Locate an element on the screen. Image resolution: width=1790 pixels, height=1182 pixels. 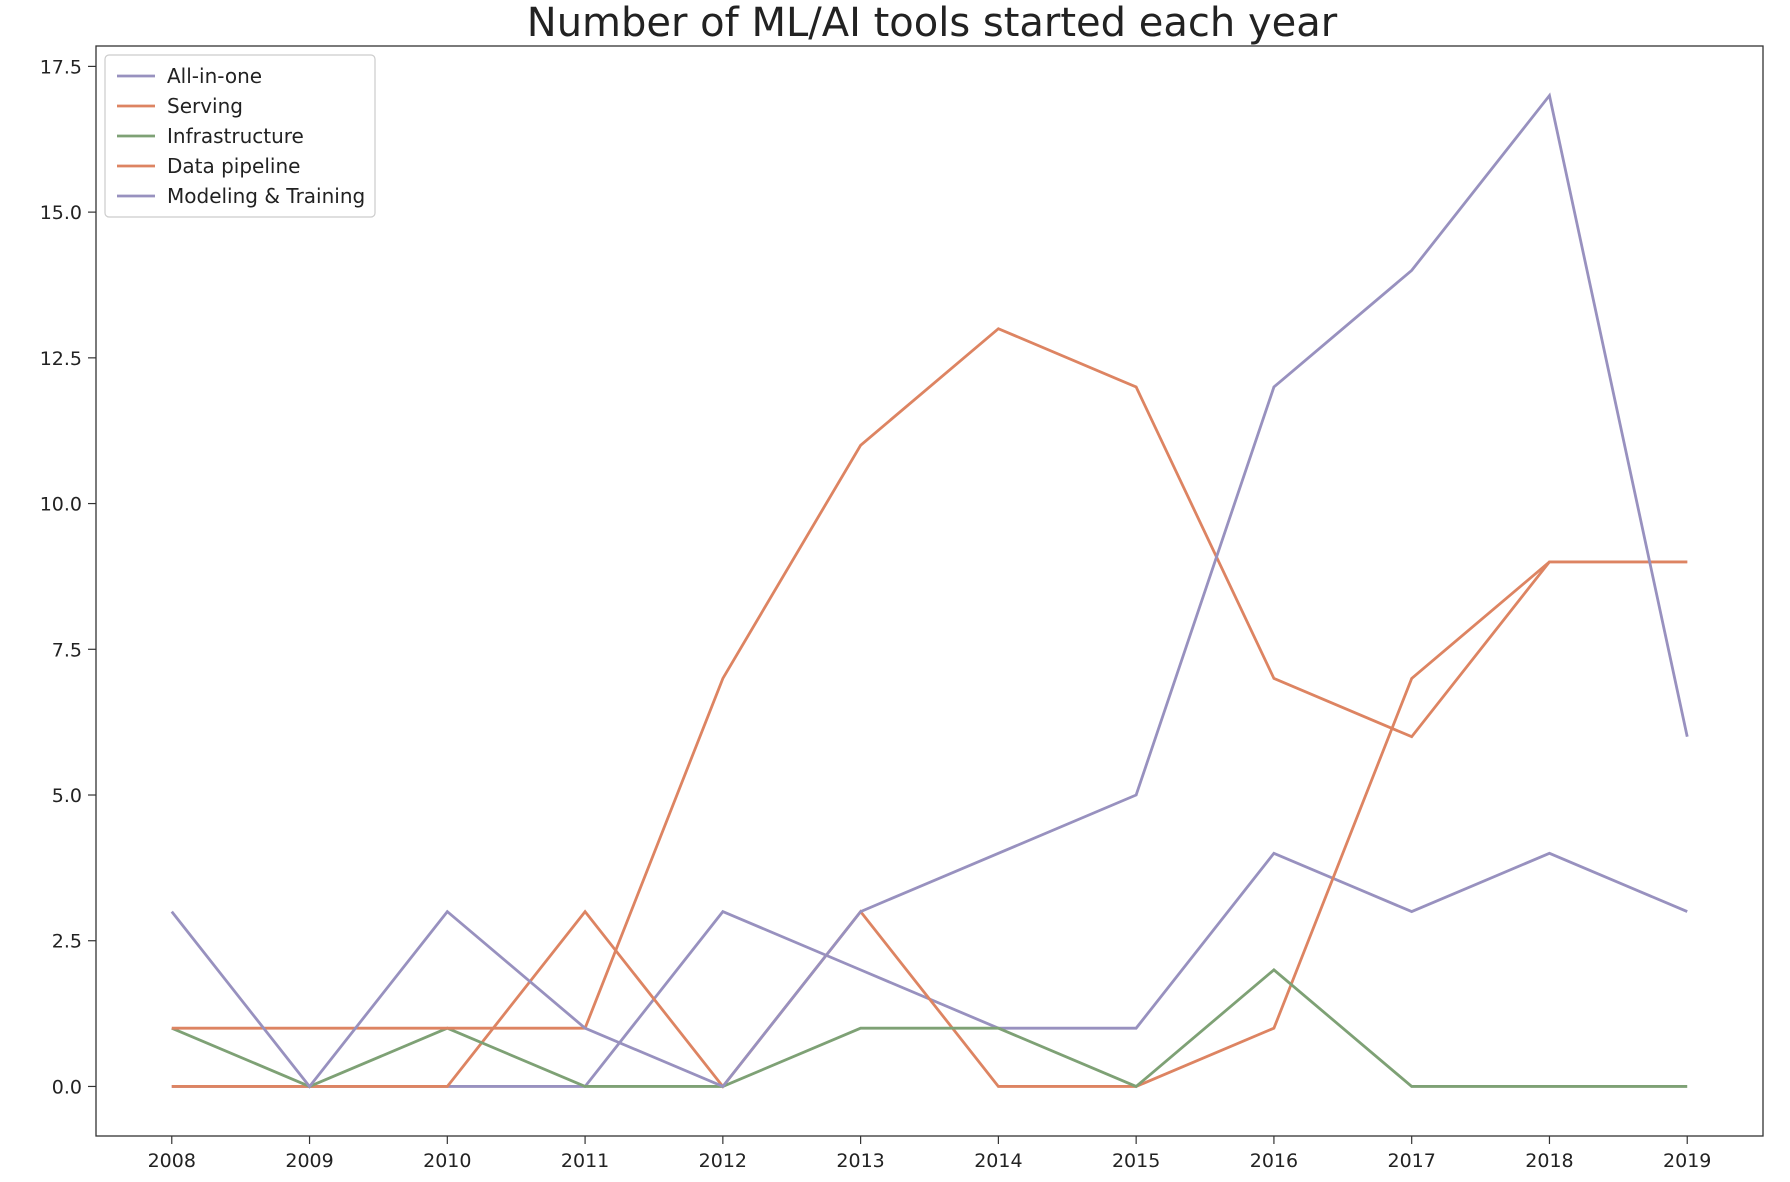
y-tick-label: 12.5 is located at coordinates (61, 359).